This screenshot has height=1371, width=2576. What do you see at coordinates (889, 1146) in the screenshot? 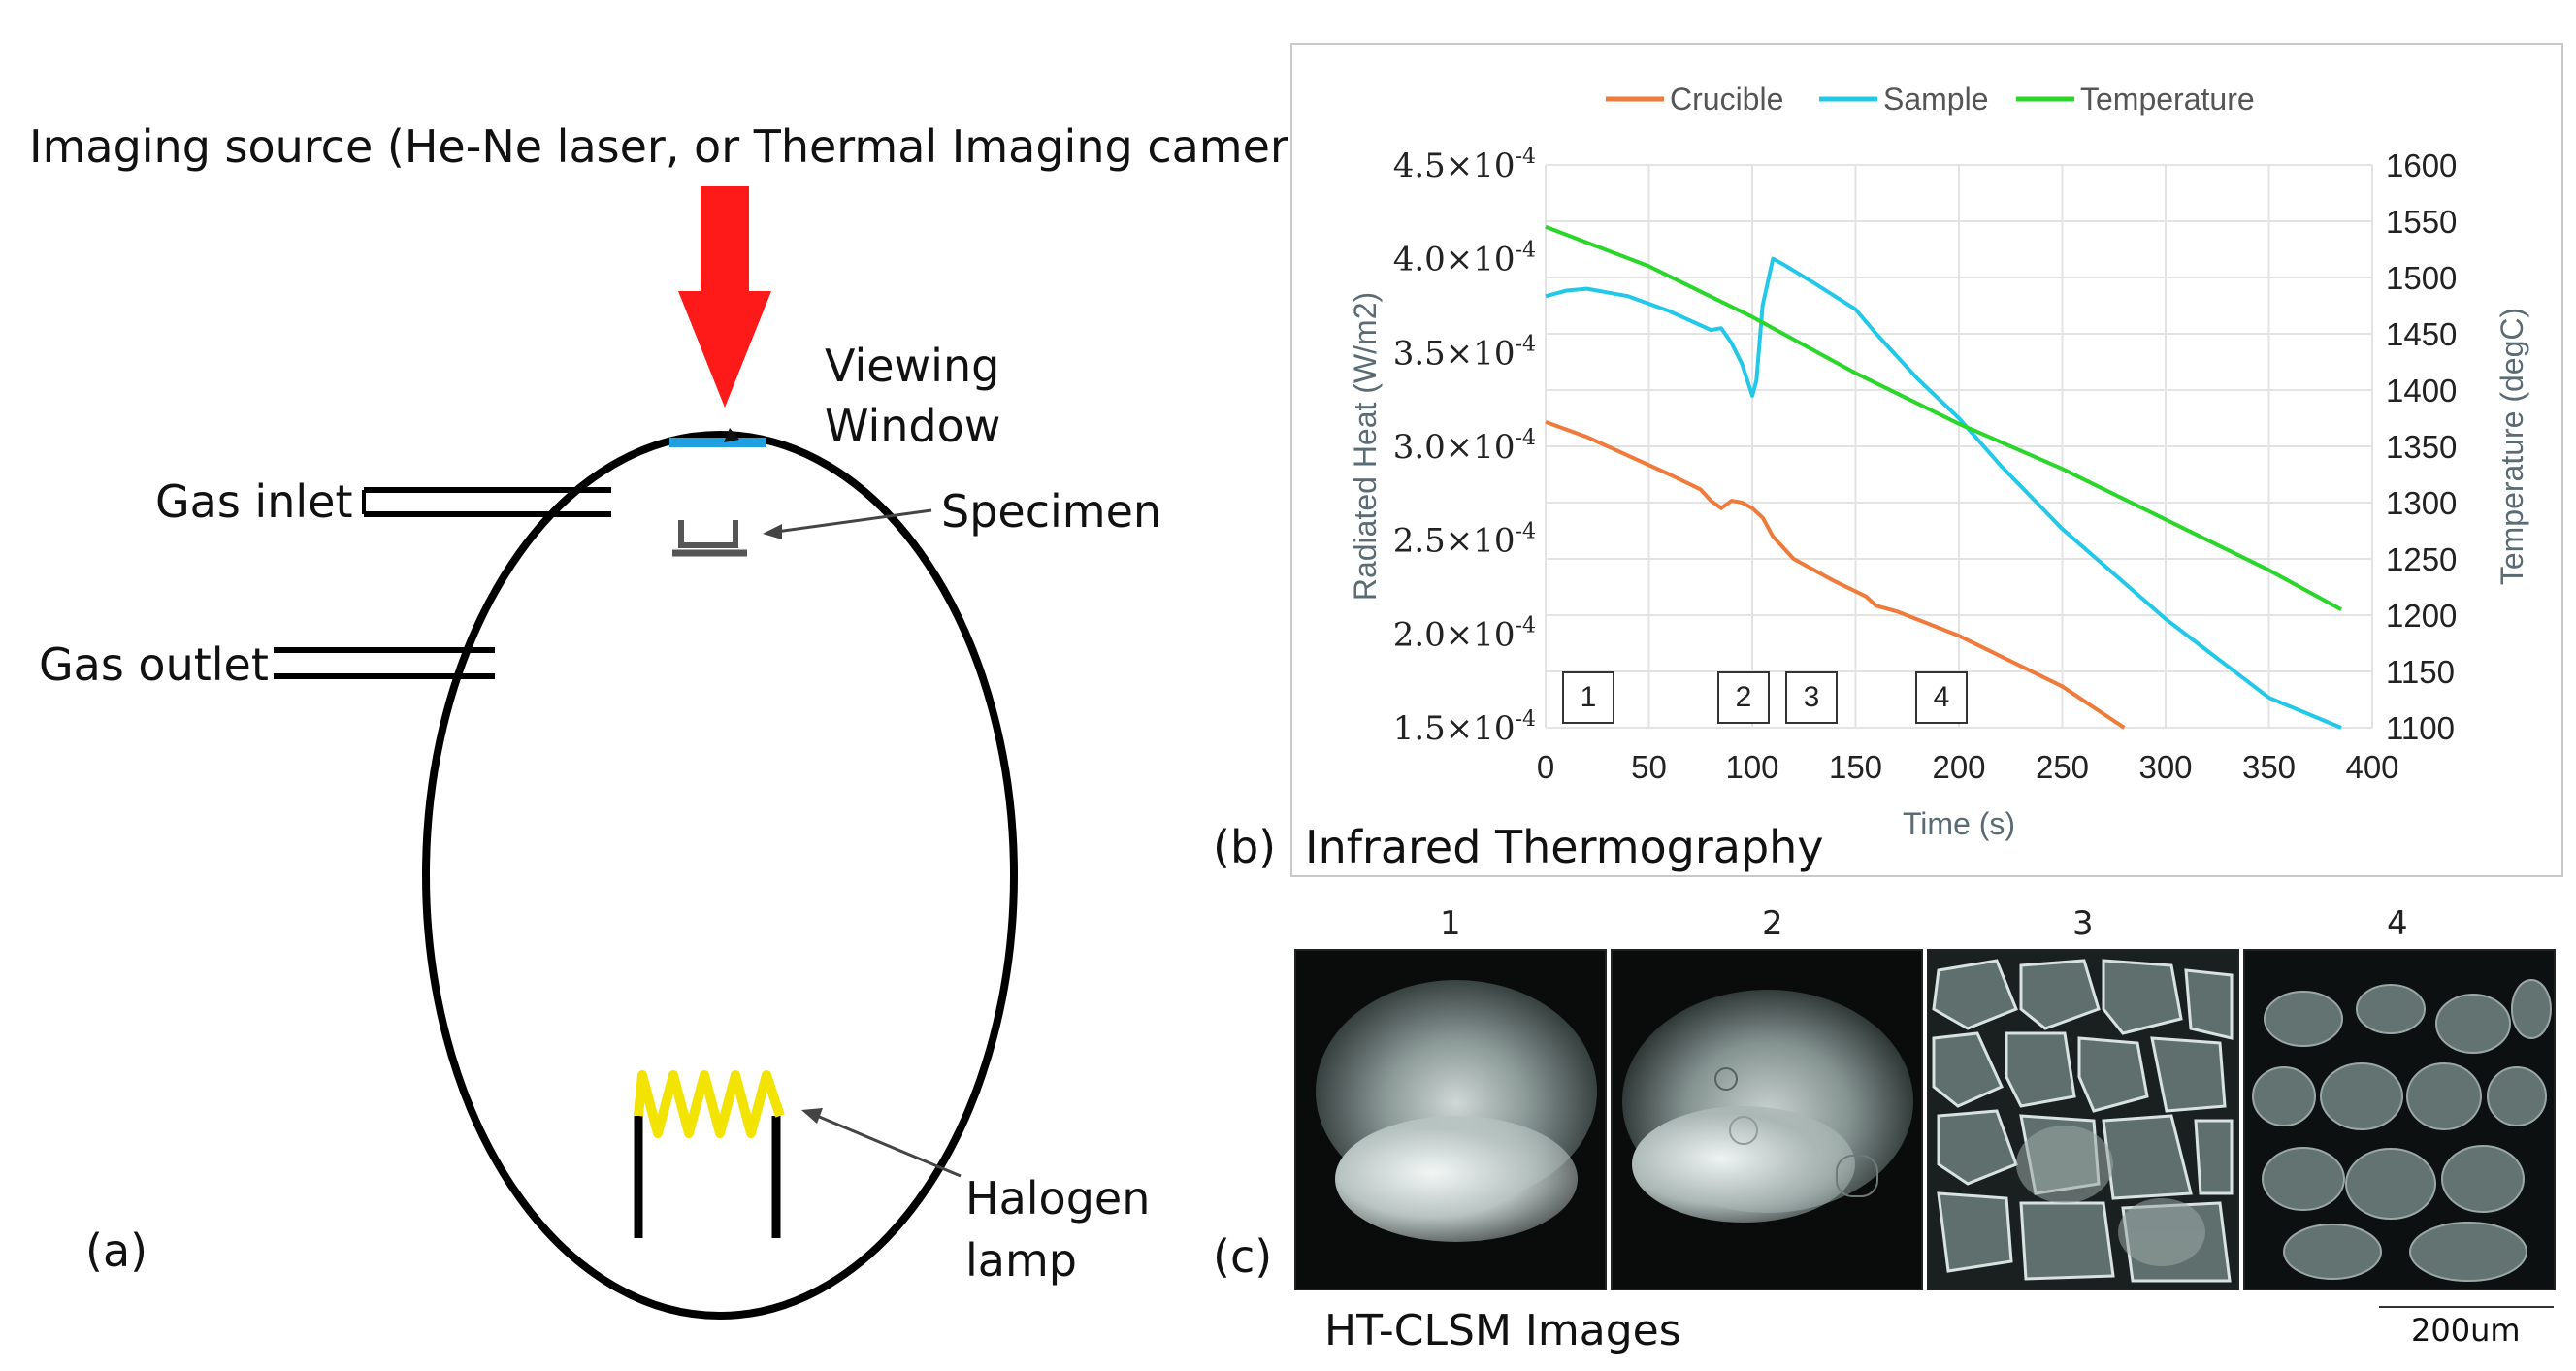
I see `halogen-pointer` at bounding box center [889, 1146].